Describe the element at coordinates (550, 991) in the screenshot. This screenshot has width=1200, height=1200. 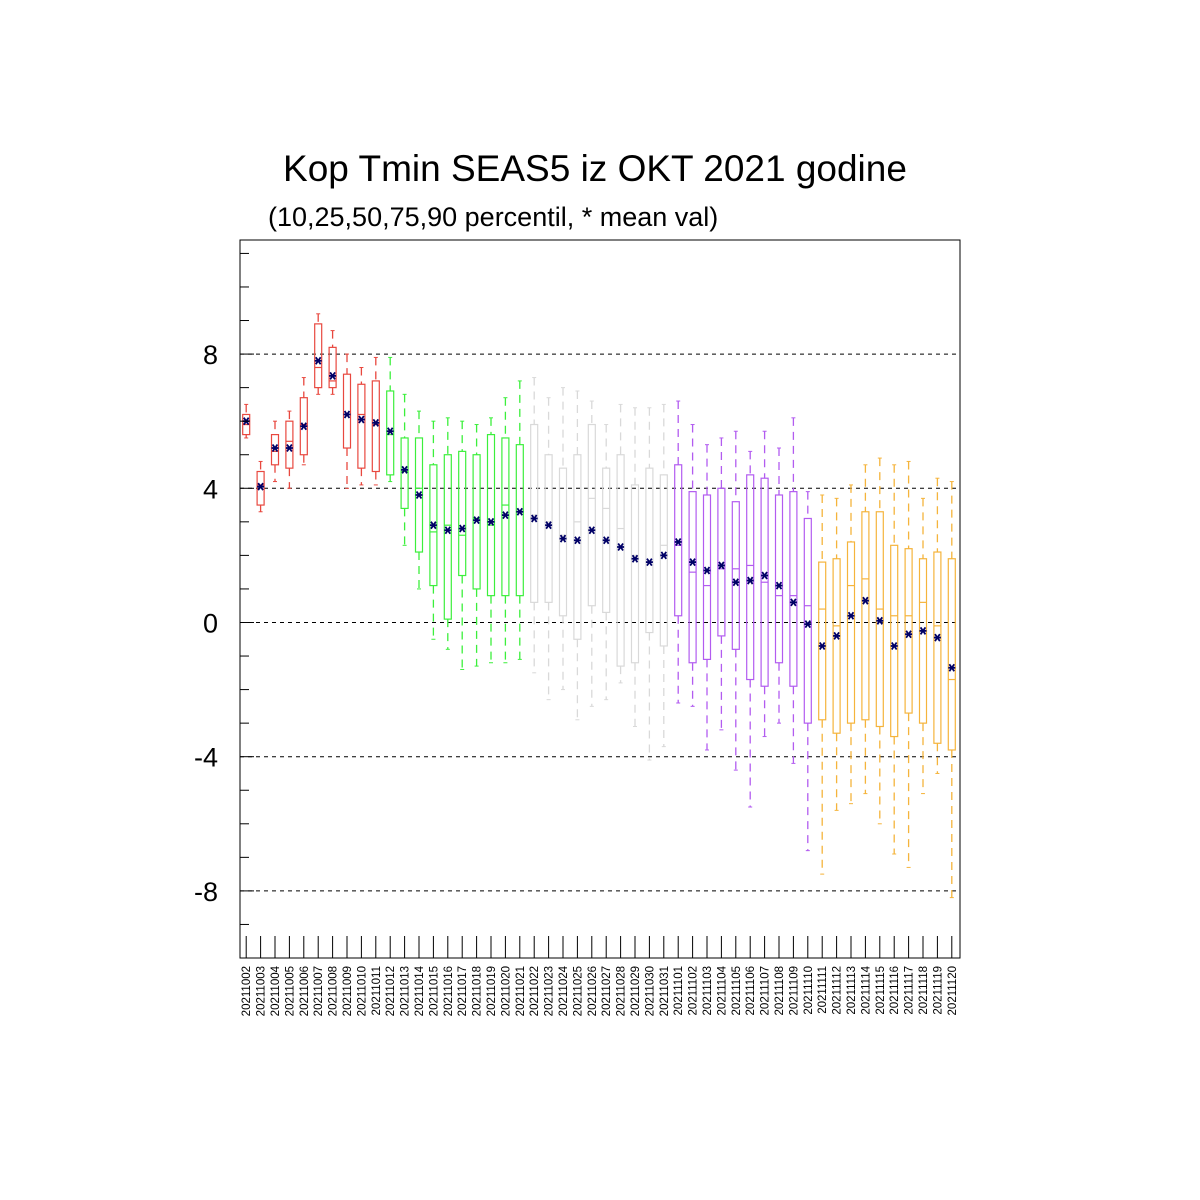
I see `x-tick-label: 20211023` at that location.